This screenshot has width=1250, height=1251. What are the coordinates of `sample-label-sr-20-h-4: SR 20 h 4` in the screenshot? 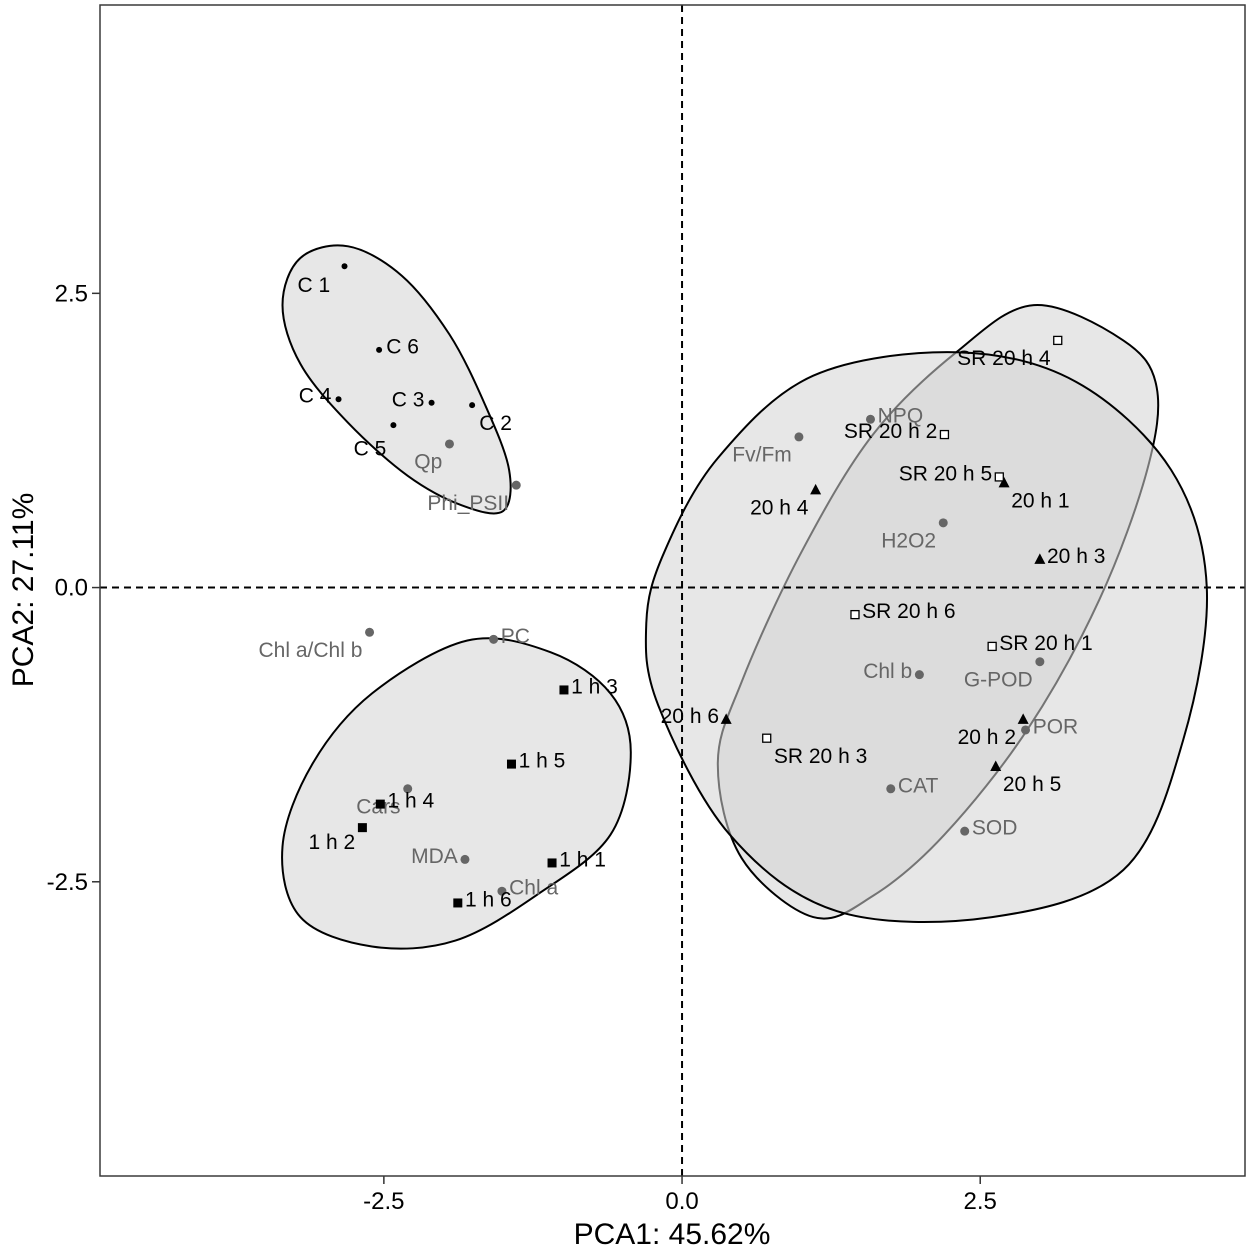 It's located at (1004, 358).